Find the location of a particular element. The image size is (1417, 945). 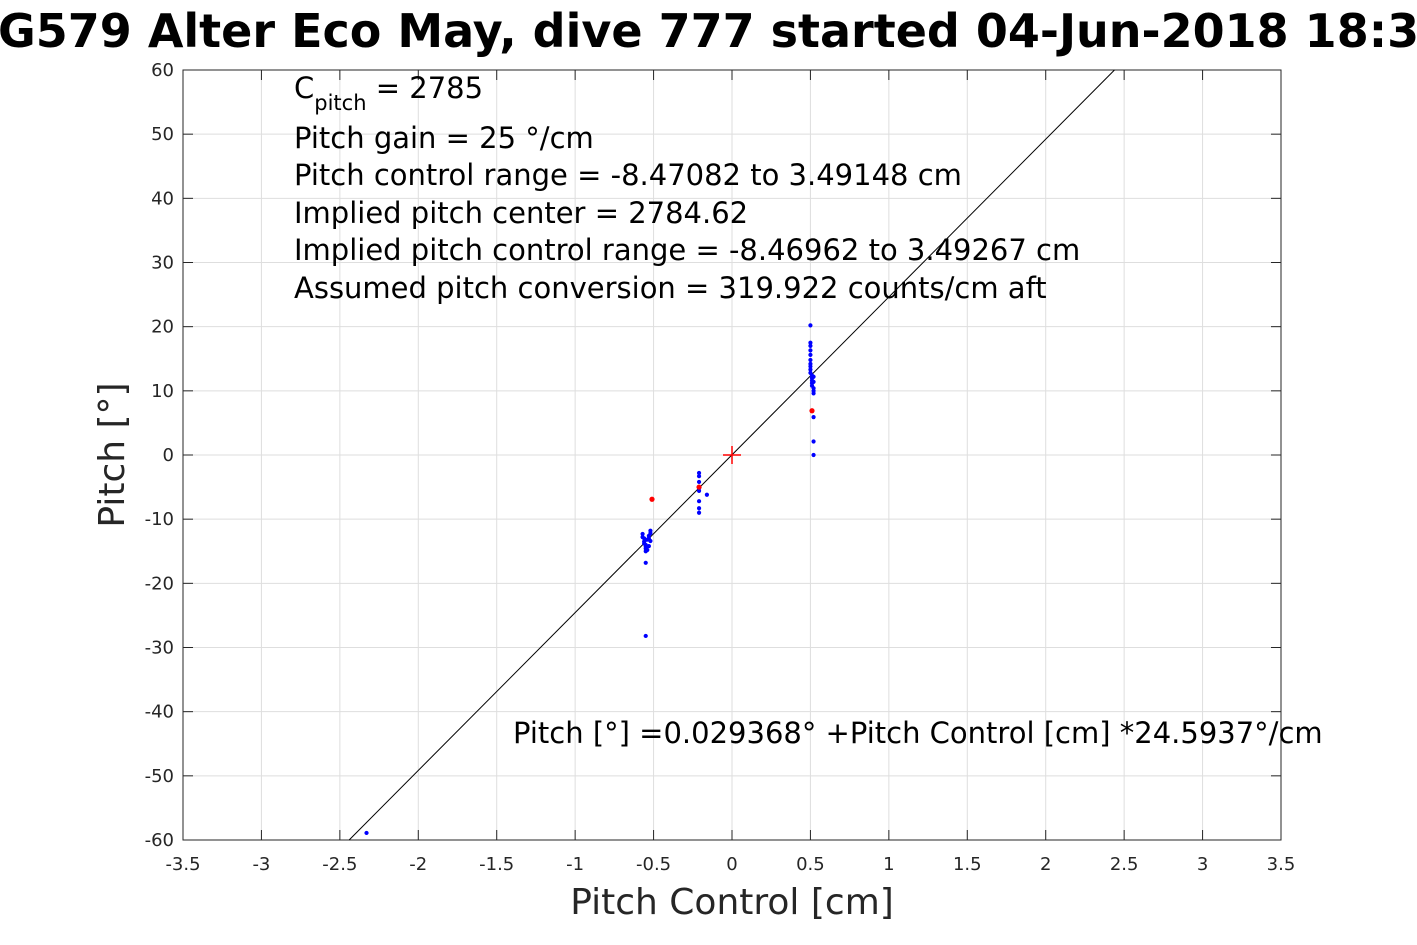

x-tick-label: -1.5 is located at coordinates (496, 864).